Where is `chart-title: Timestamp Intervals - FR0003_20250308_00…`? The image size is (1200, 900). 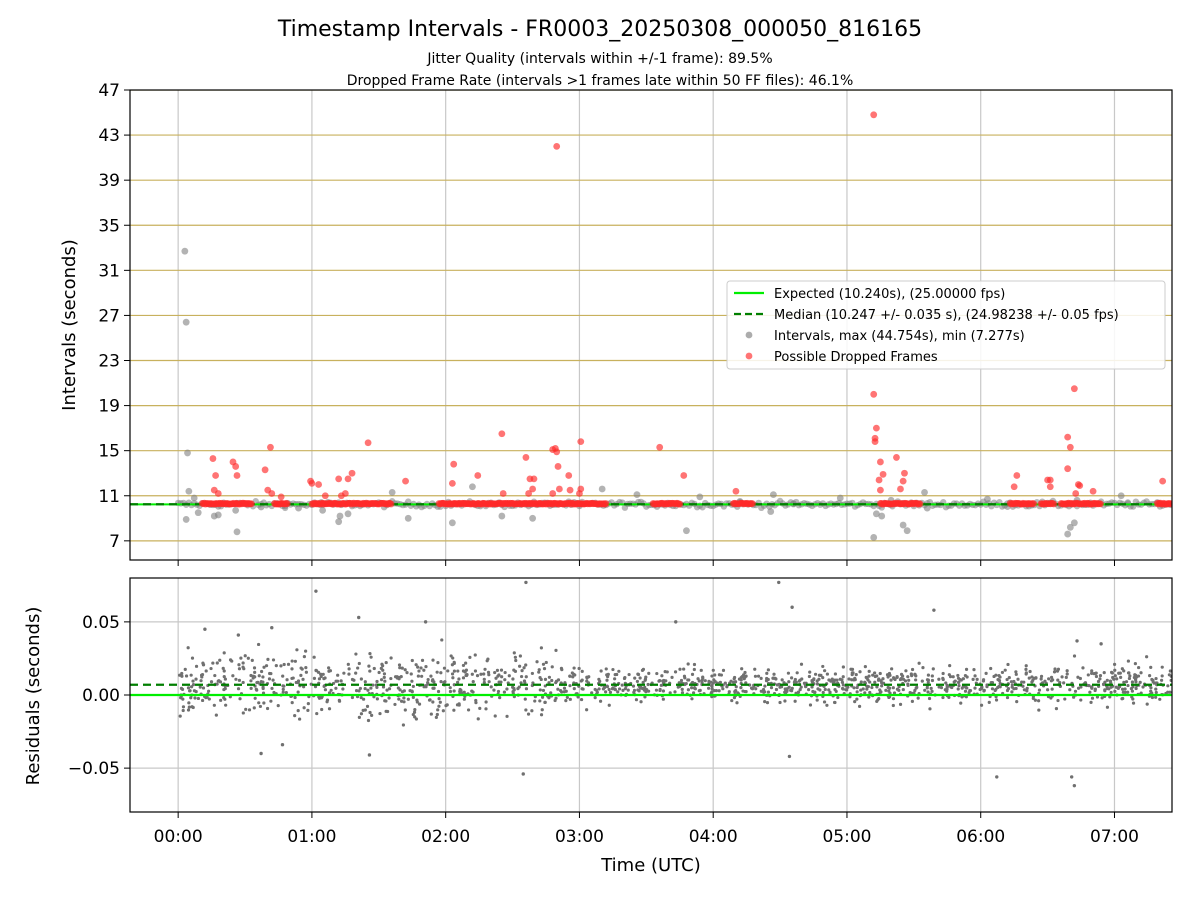 chart-title: Timestamp Intervals - FR0003_20250308_00… is located at coordinates (599, 29).